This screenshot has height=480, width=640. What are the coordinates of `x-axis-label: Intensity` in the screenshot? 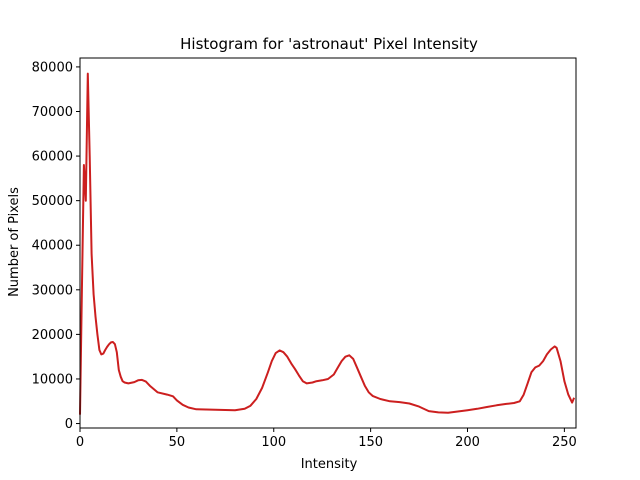 It's located at (329, 464).